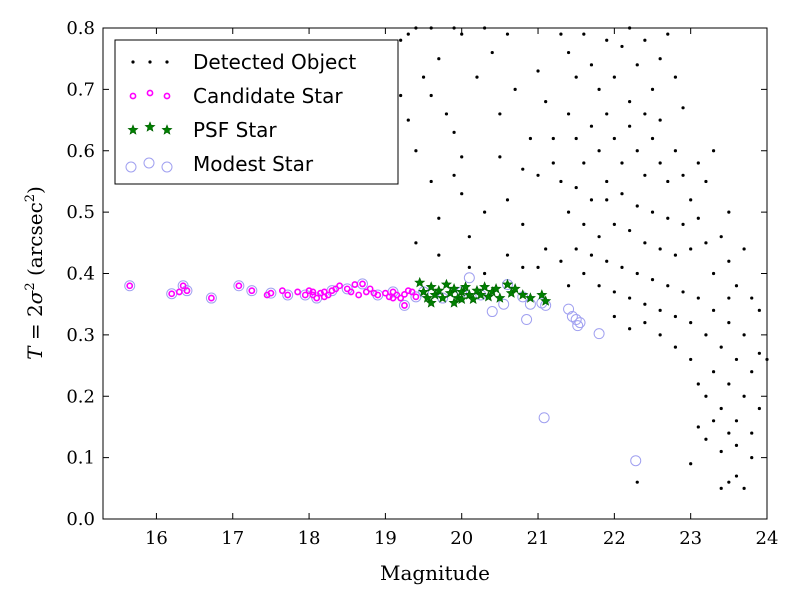  Describe the element at coordinates (309, 538) in the screenshot. I see `x-tick-label: 18` at that location.